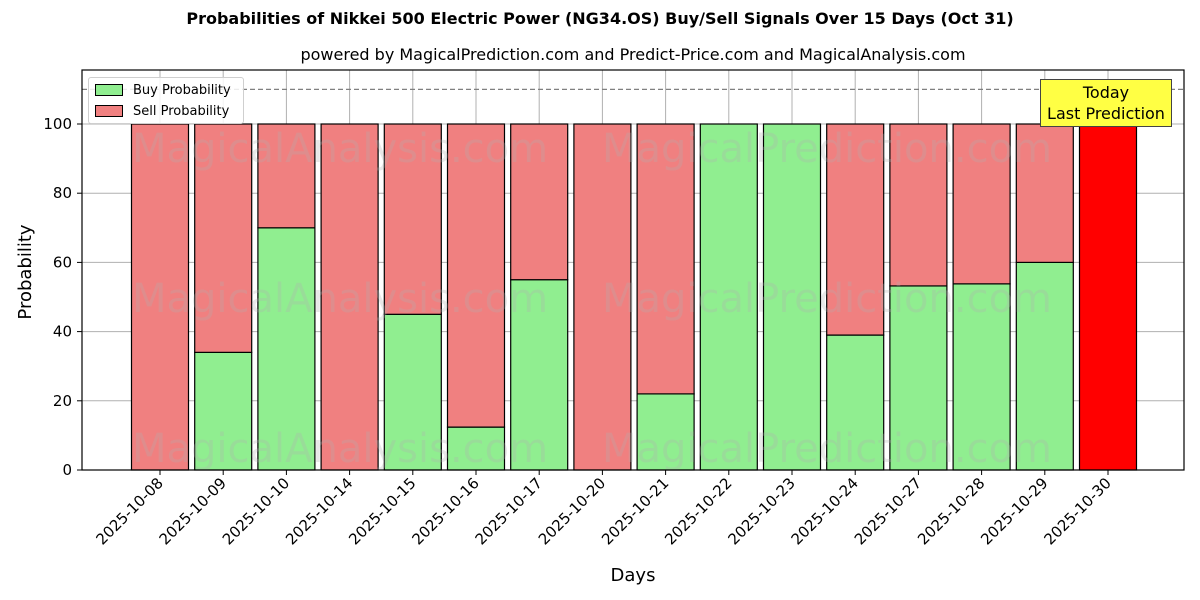 The height and width of the screenshot is (600, 1200). I want to click on legend: Buy Probability Sell Probability, so click(166, 100).